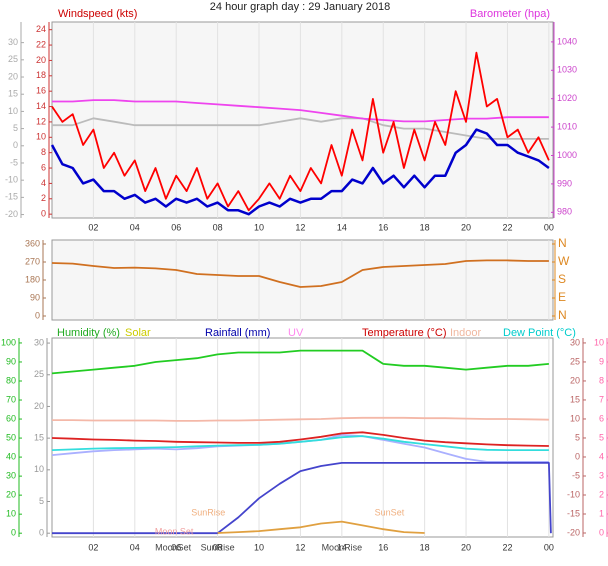 The image size is (608, 566). Describe the element at coordinates (300, 7) in the screenshot. I see `chart-title: 24 hour graph day : 29 January 2018` at that location.